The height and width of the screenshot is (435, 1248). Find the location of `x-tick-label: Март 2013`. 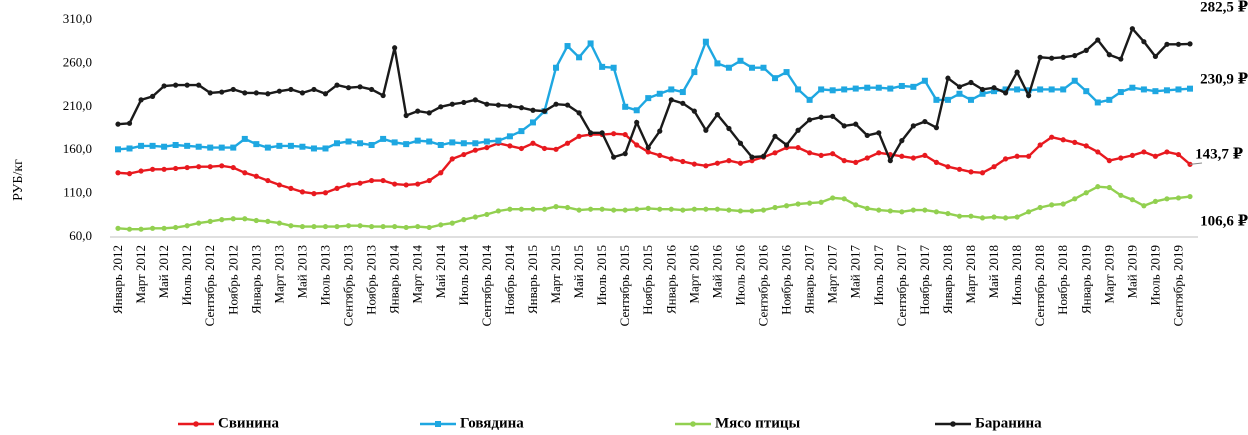

x-tick-label: Март 2013 is located at coordinates (278, 274).